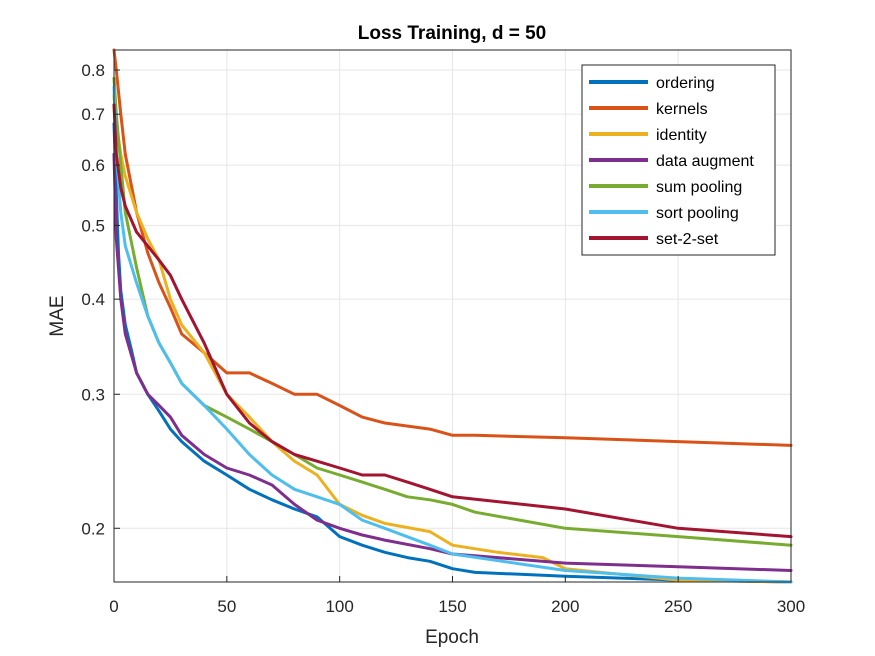  What do you see at coordinates (339, 606) in the screenshot?
I see `x-tick-label: 100` at bounding box center [339, 606].